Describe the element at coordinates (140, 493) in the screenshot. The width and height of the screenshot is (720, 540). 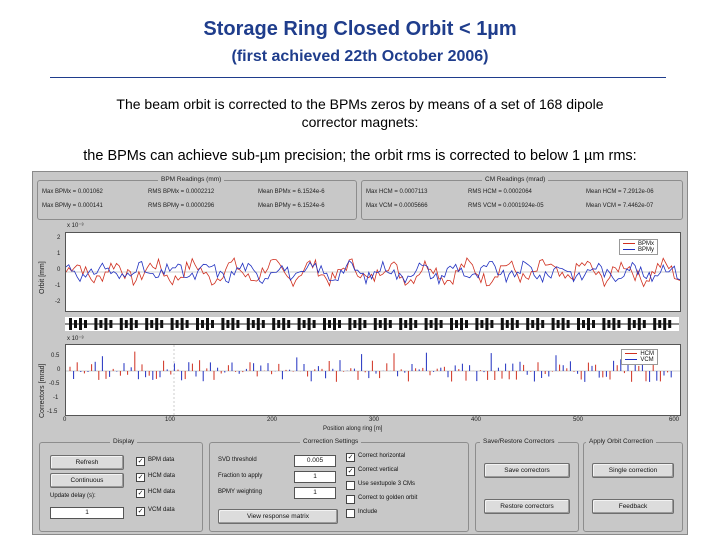
I see `hcm-data-checkbox-2: ✓` at that location.